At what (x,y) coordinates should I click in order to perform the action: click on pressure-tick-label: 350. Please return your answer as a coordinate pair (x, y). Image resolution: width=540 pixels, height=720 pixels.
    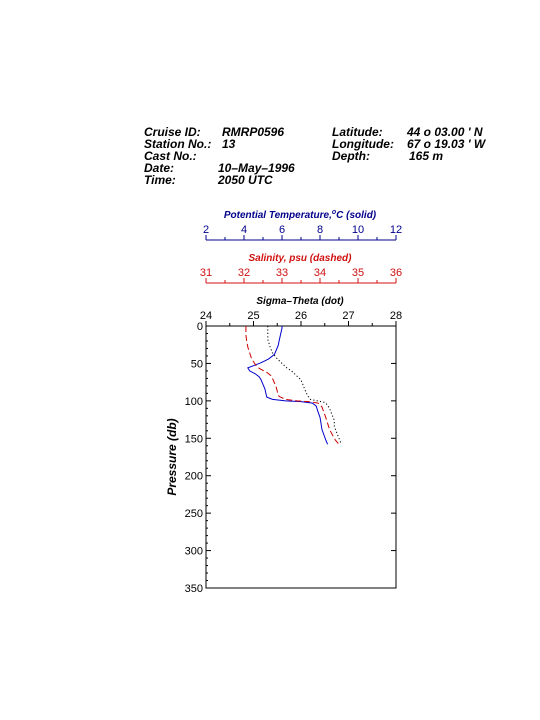
    Looking at the image, I should click on (194, 589).